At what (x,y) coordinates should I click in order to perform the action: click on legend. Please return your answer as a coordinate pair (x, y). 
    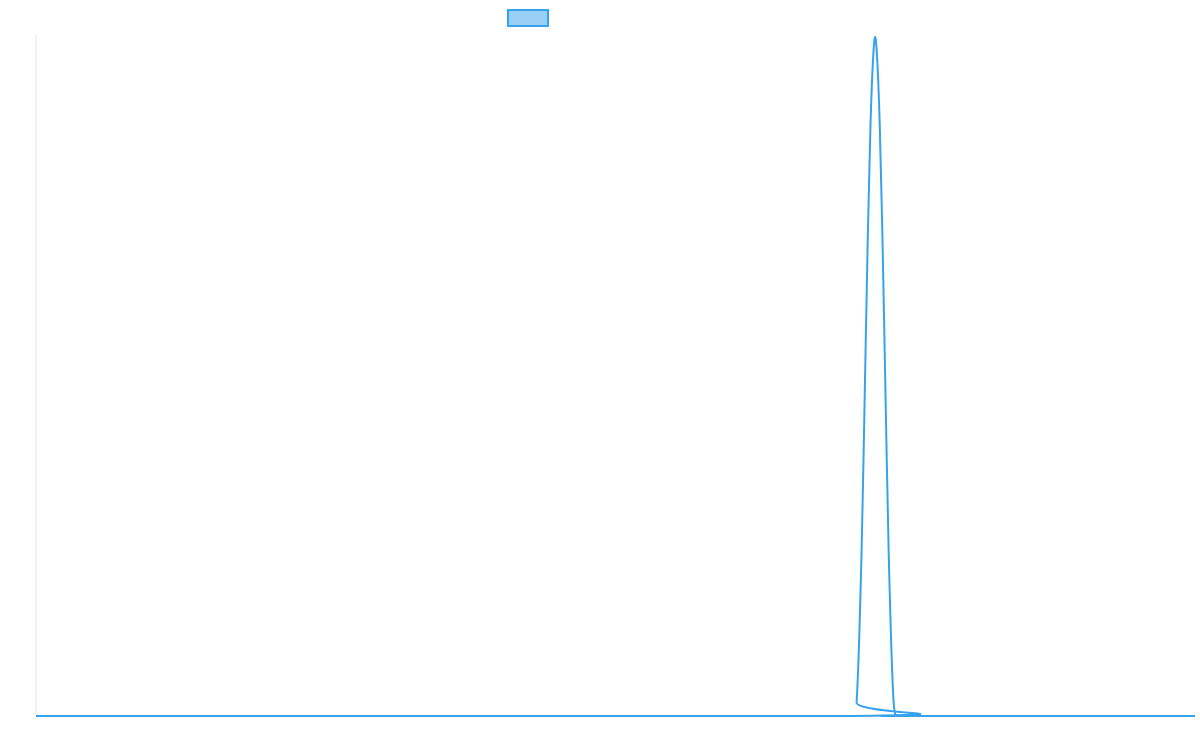
    Looking at the image, I should click on (528, 18).